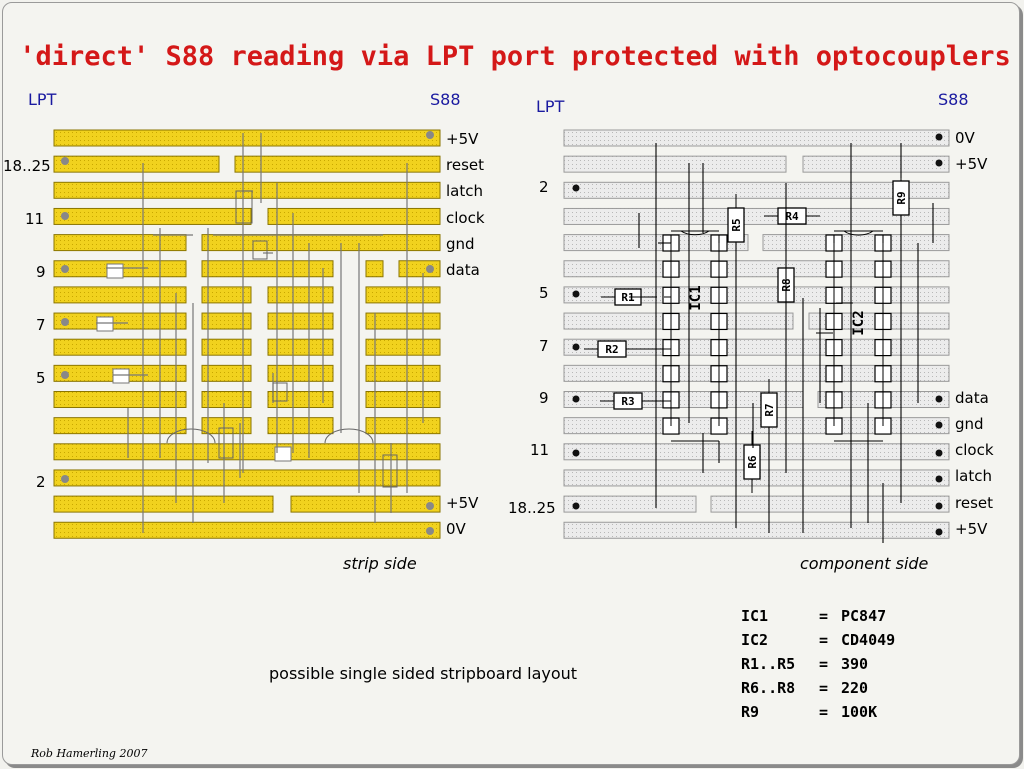  I want to click on resistor-r4, so click(792, 216).